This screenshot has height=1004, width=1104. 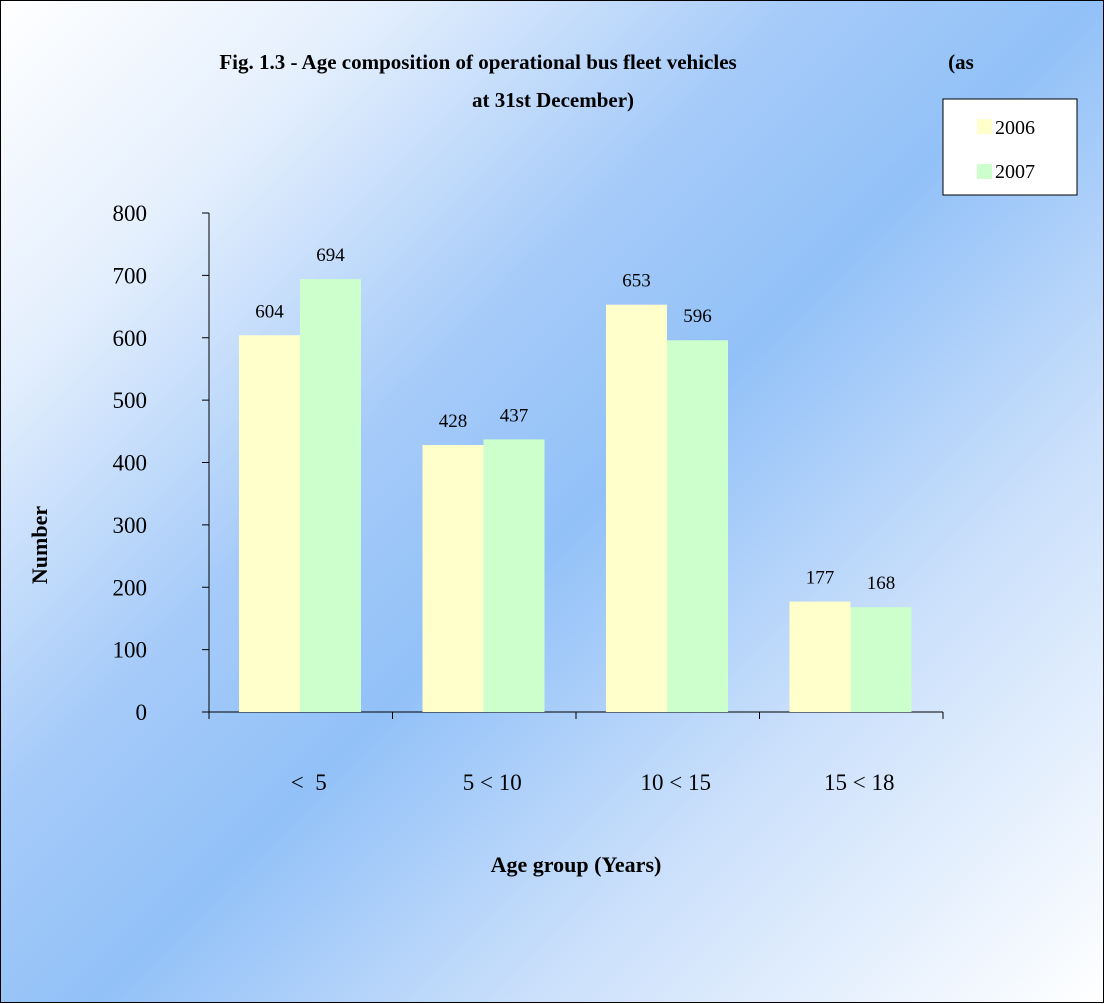 I want to click on x-tick-label: 15 < 18, so click(x=859, y=782).